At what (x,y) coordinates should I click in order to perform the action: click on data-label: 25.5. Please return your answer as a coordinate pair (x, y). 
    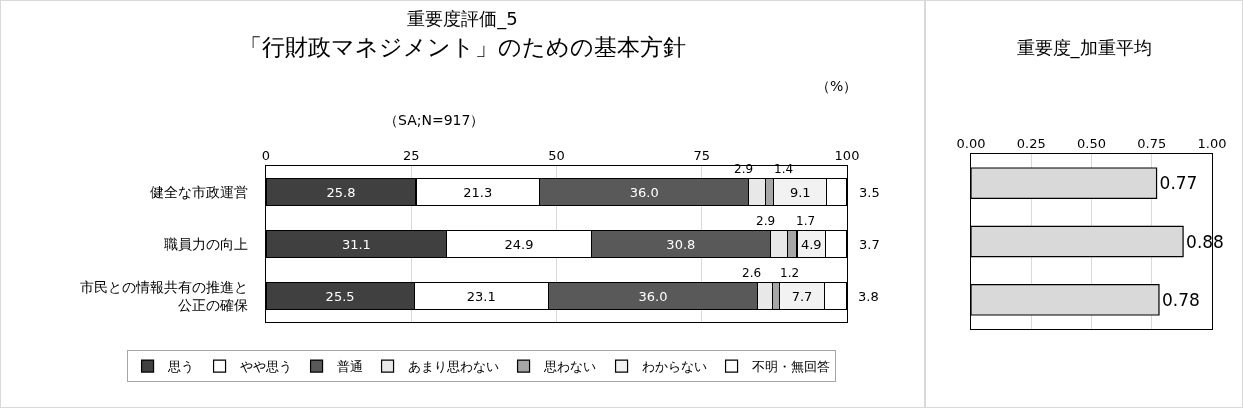
    Looking at the image, I should click on (340, 296).